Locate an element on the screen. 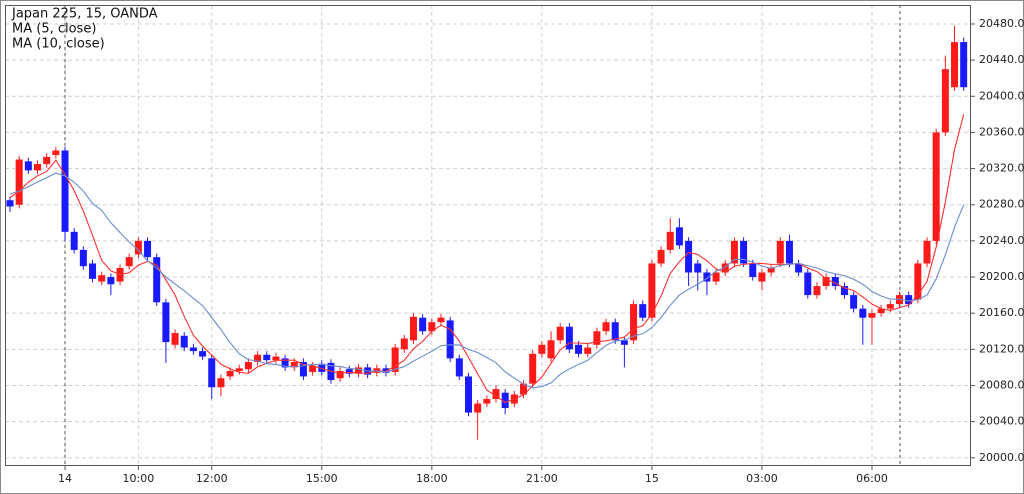  x-tick-label: 15:00 is located at coordinates (322, 478).